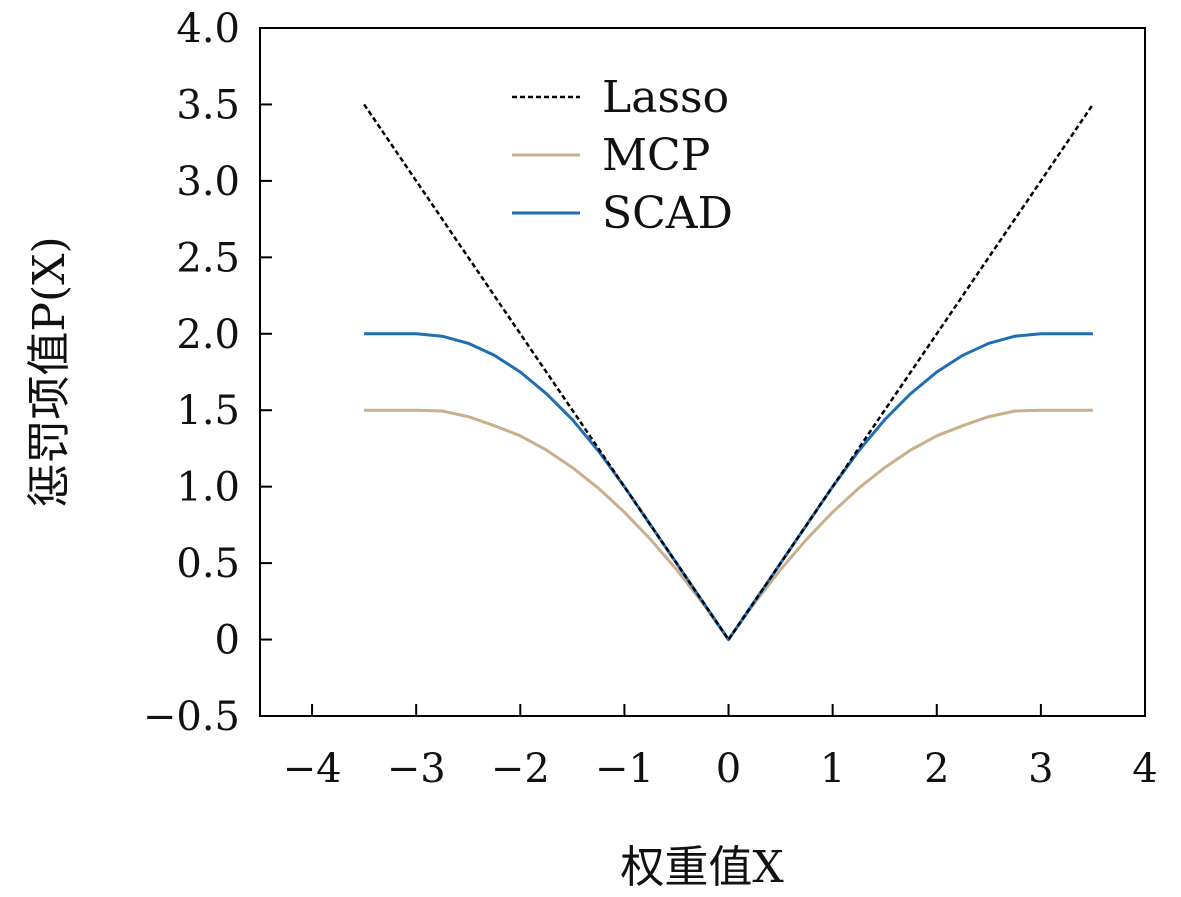 The image size is (1181, 897). Describe the element at coordinates (728, 769) in the screenshot. I see `x-tick-label: 0` at that location.